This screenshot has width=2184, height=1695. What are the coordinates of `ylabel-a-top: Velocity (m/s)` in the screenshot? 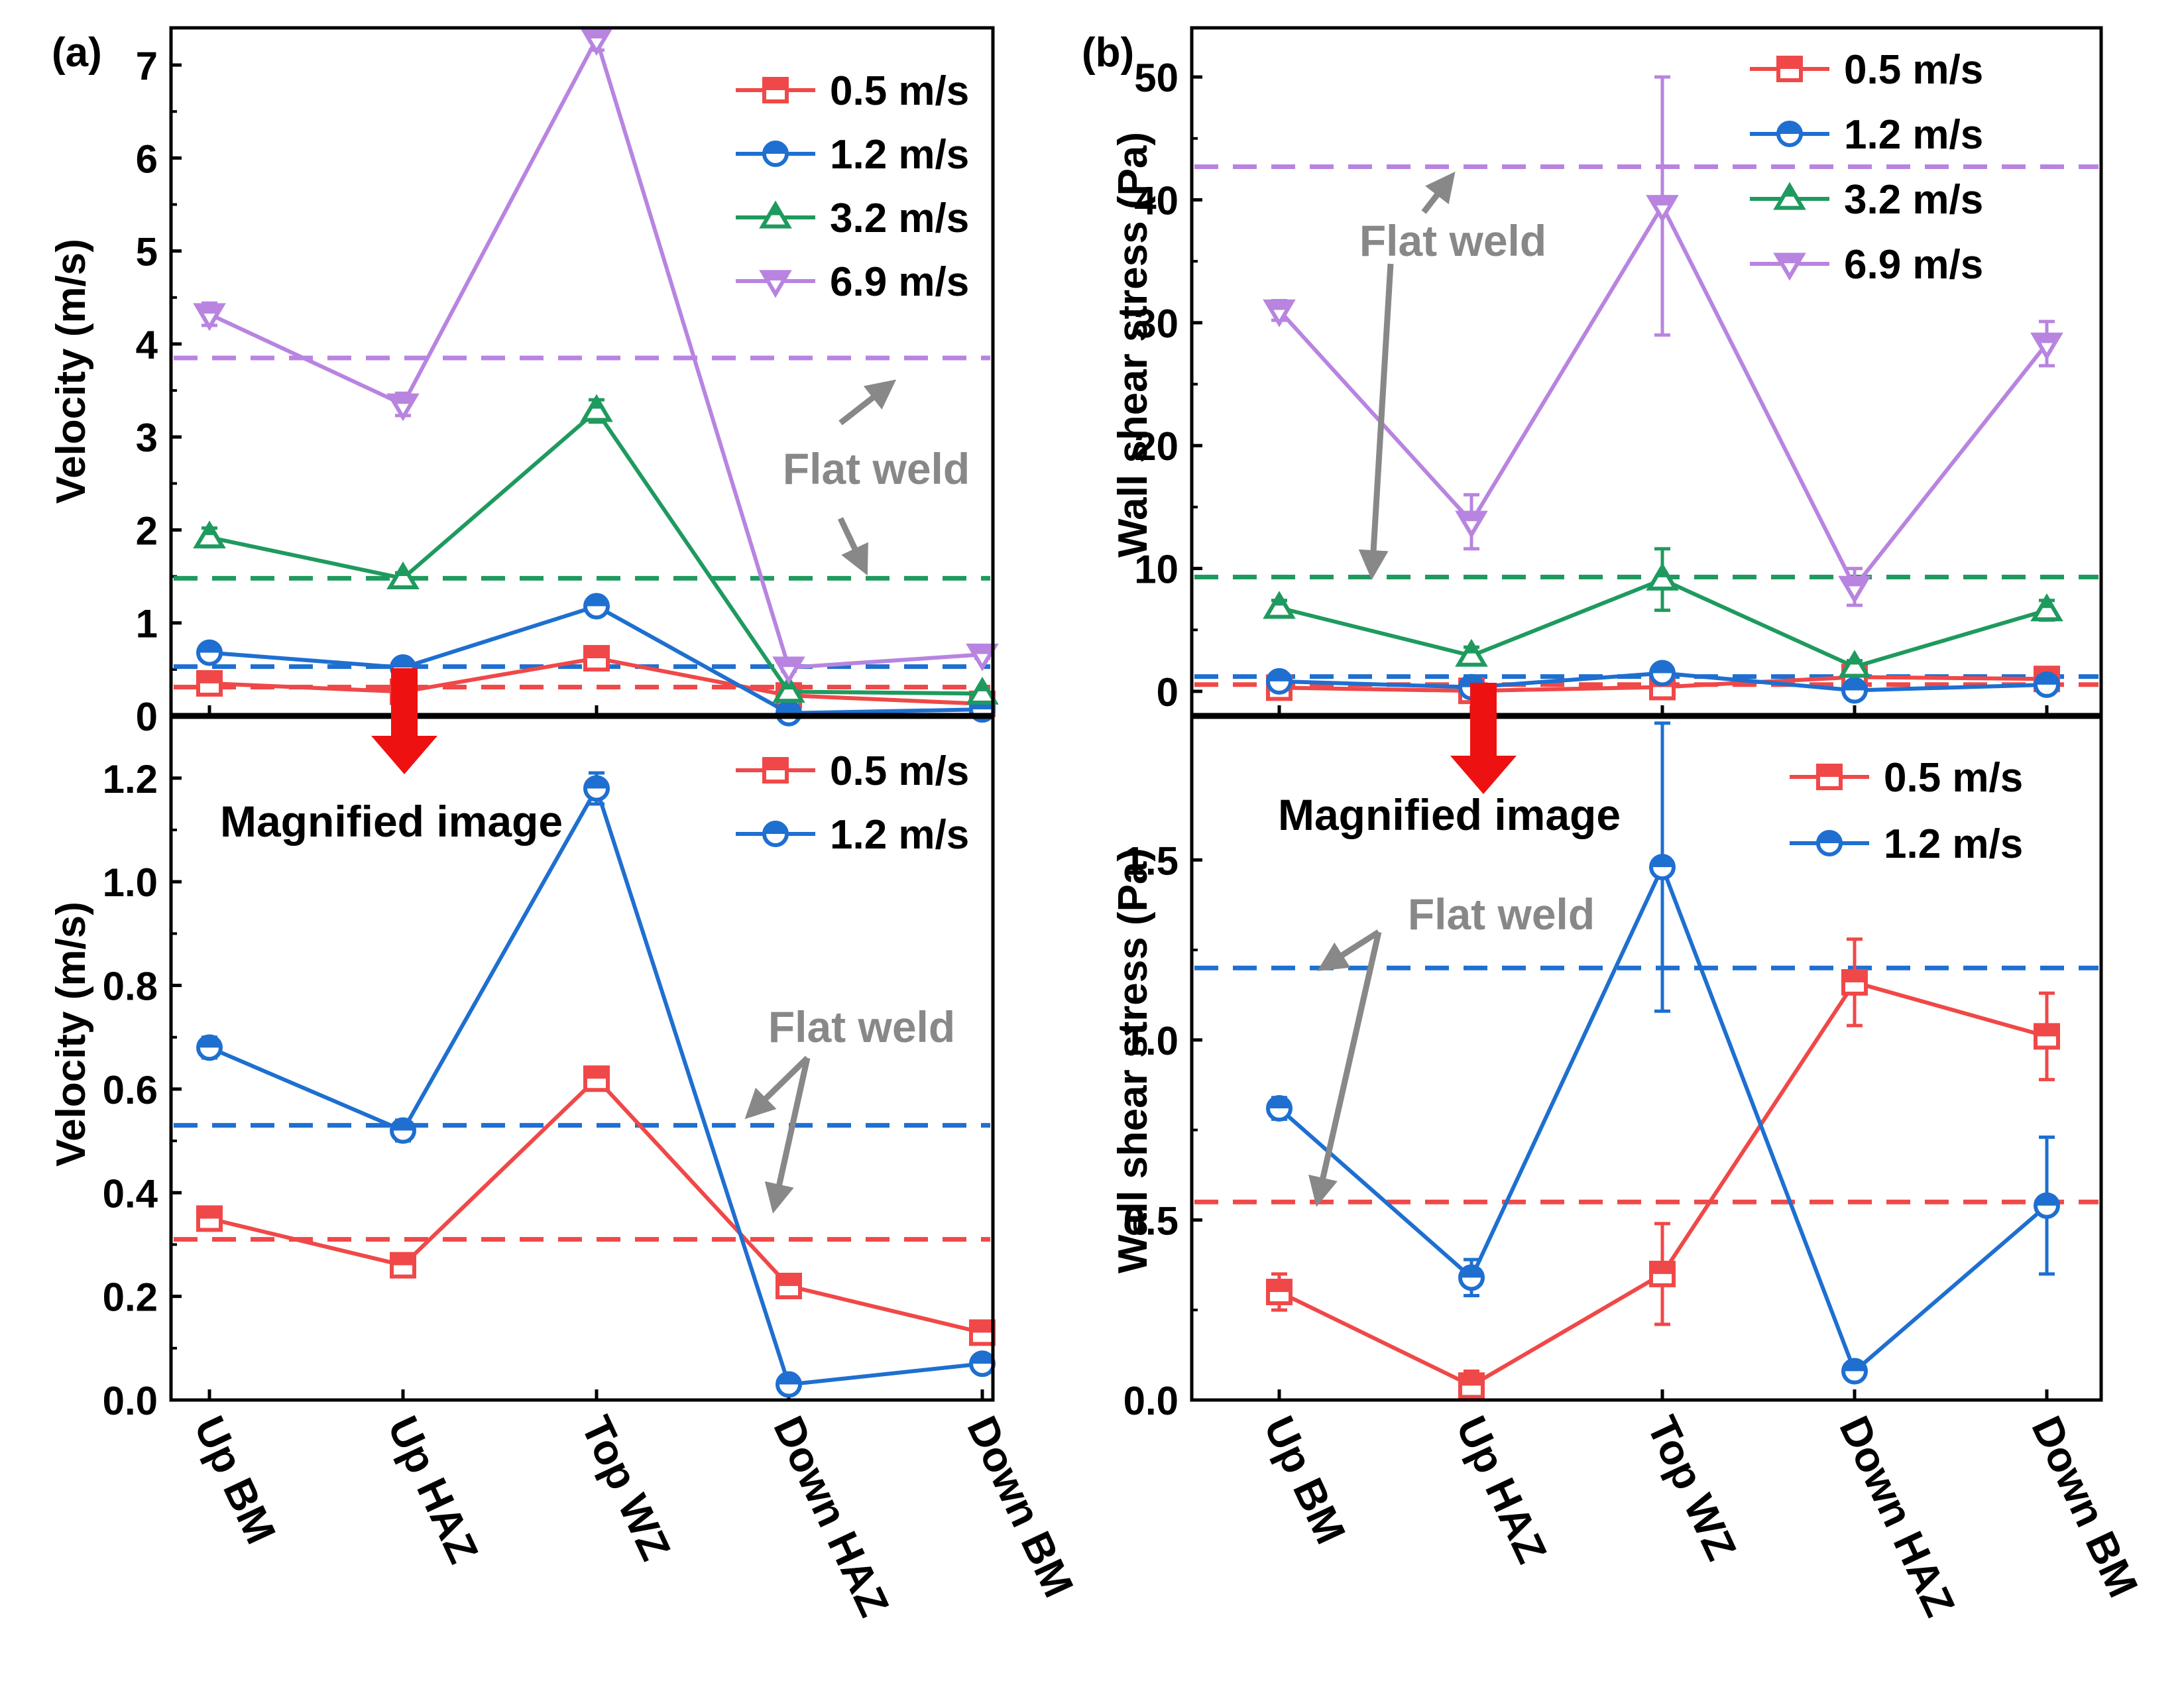 It's located at (71, 371).